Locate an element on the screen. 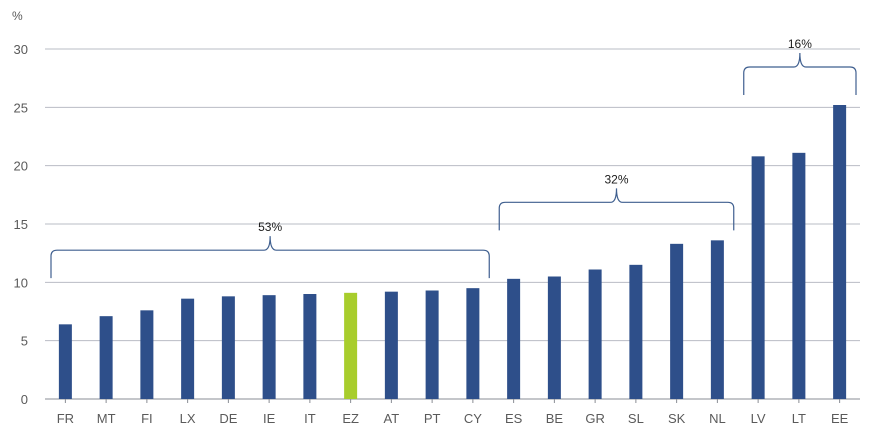 The image size is (877, 428). y-tick-label: 0 is located at coordinates (24, 399).